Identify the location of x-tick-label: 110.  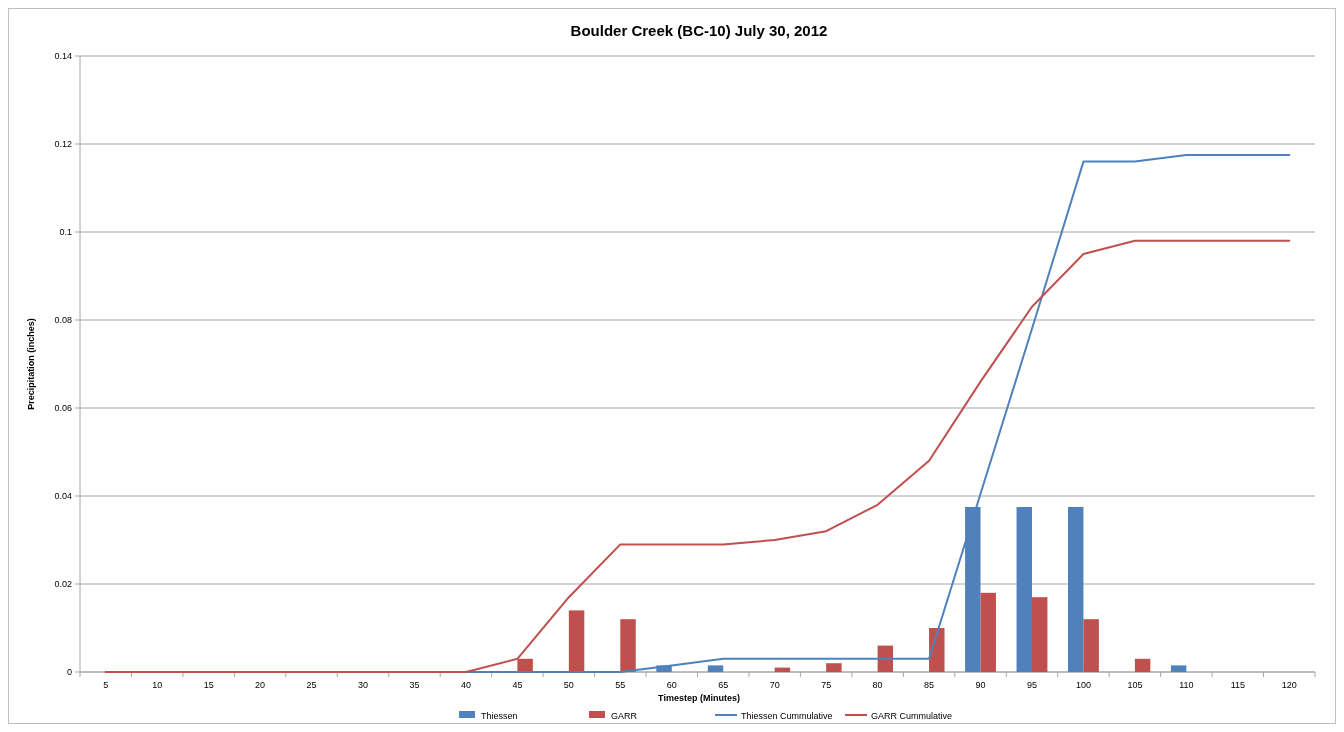
(1186, 685).